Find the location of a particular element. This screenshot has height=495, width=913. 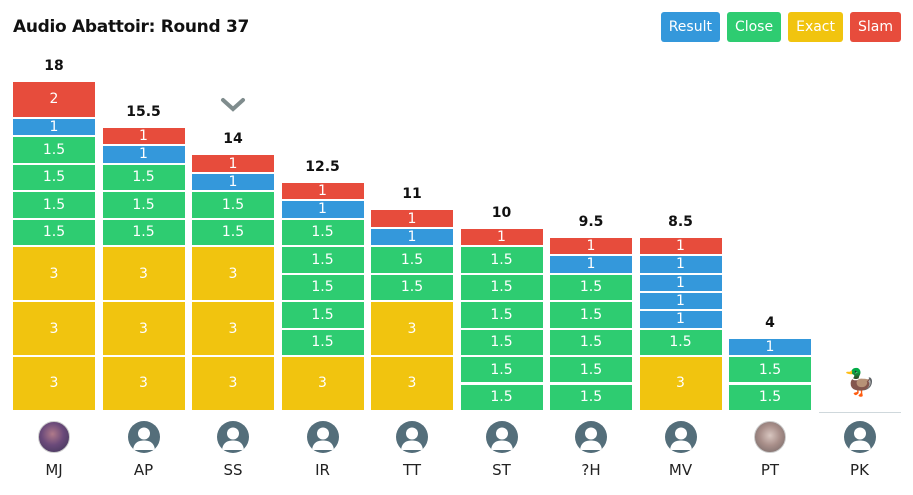

legend-result-button: Result is located at coordinates (690, 27).